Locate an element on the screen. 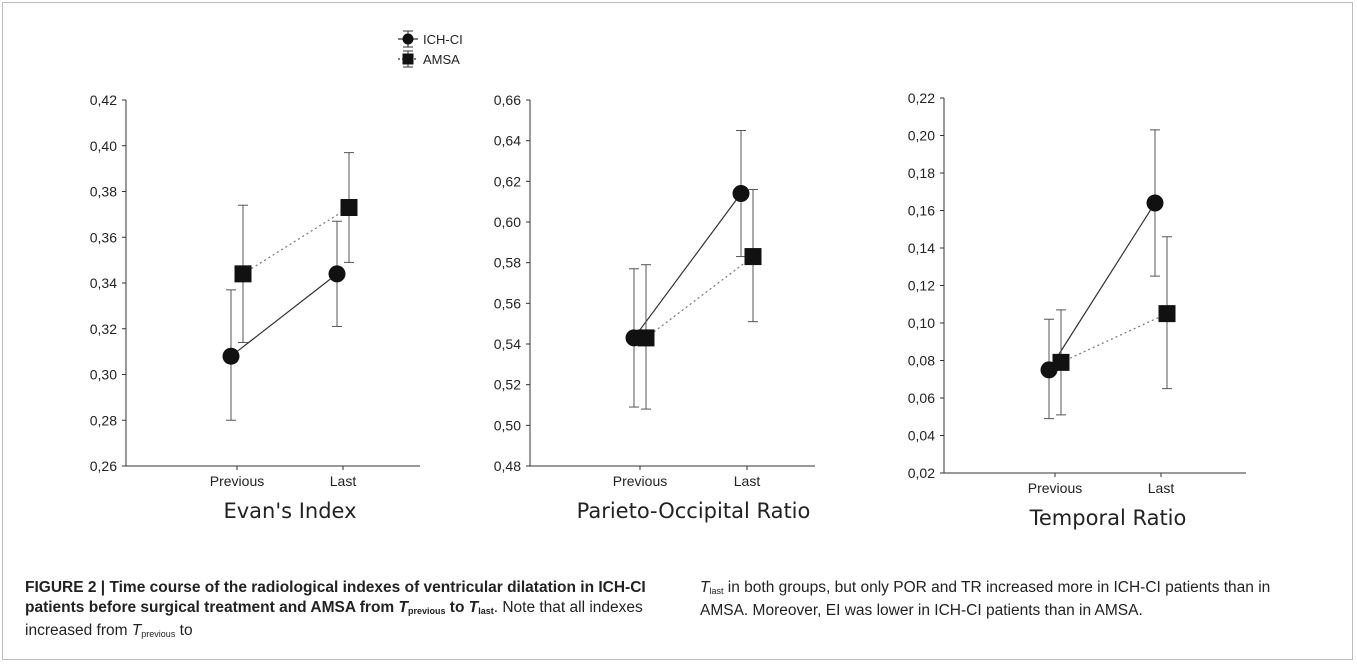 This screenshot has width=1357, height=664. chart-title: Temporal Ratio is located at coordinates (1108, 518).